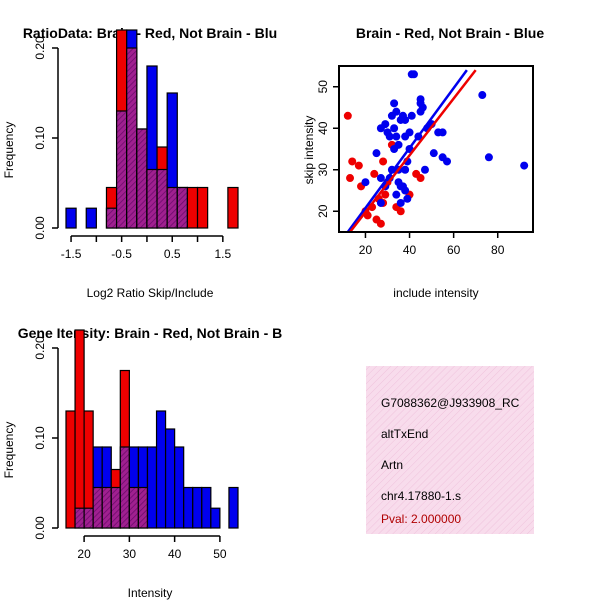 Image resolution: width=600 pixels, height=600 pixels. Describe the element at coordinates (40, 438) in the screenshot. I see `intensity-histogram-y-tick-label: 0.10` at that location.